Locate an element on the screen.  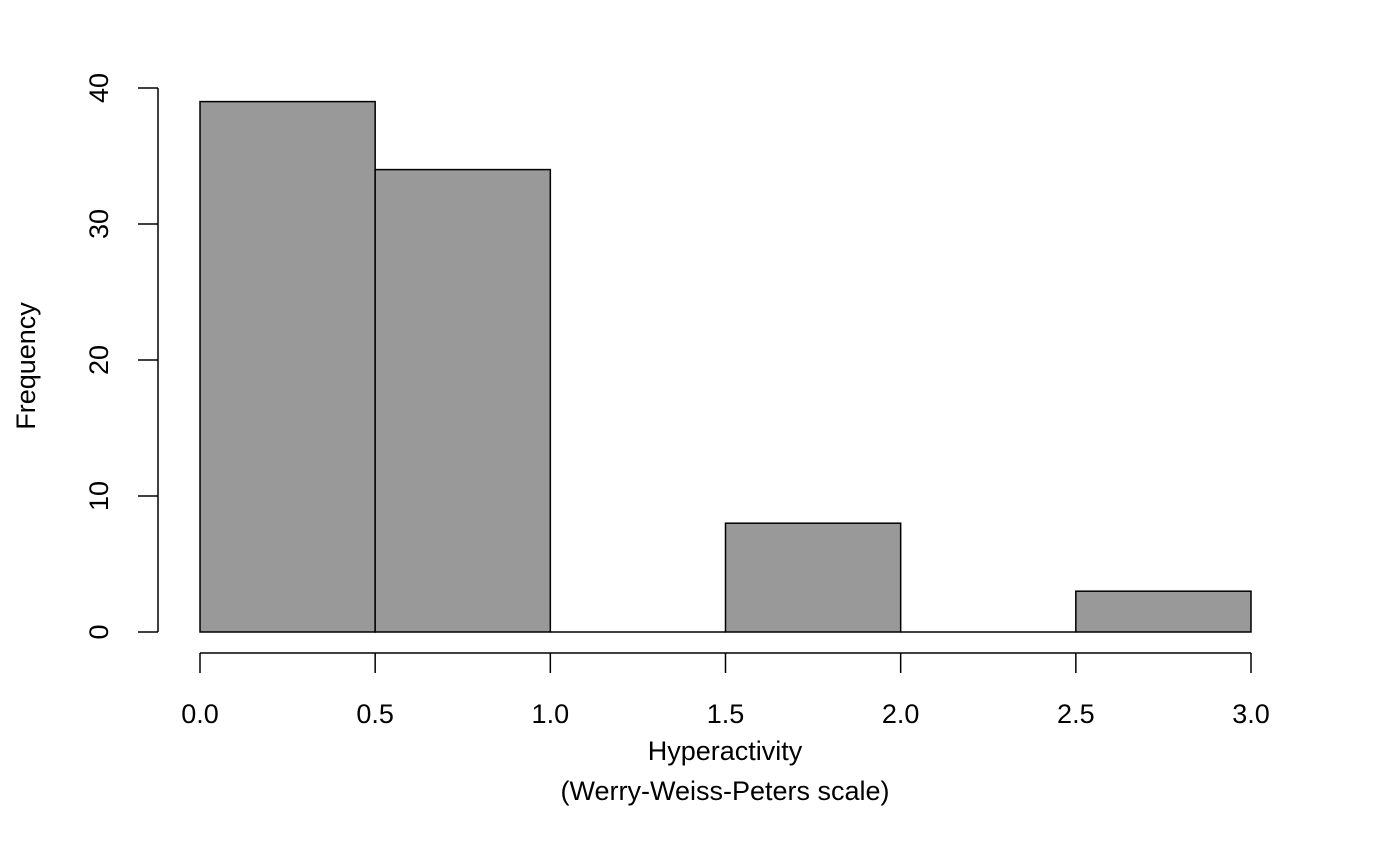
x-axis-title: Hyperactivity is located at coordinates (725, 751).